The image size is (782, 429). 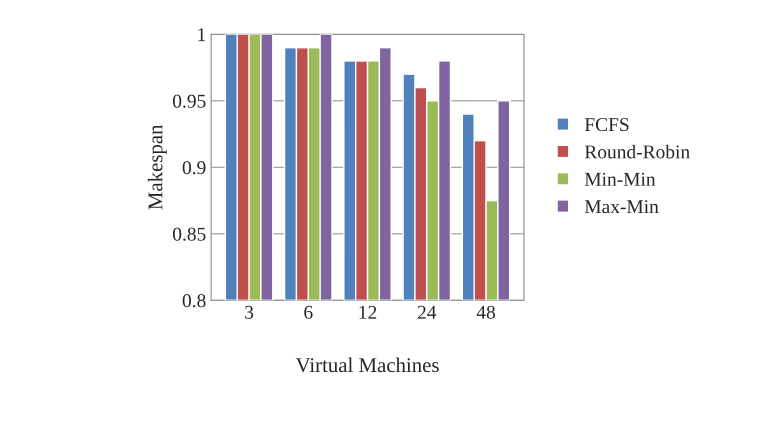 What do you see at coordinates (194, 301) in the screenshot?
I see `y-tick-label: 0.8` at bounding box center [194, 301].